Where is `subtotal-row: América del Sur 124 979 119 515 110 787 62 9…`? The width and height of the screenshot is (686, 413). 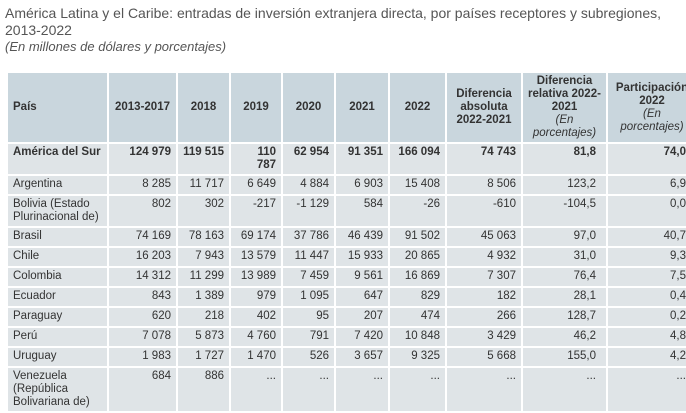
subtotal-row: América del Sur 124 979 119 515 110 787 62 9… is located at coordinates (346, 159).